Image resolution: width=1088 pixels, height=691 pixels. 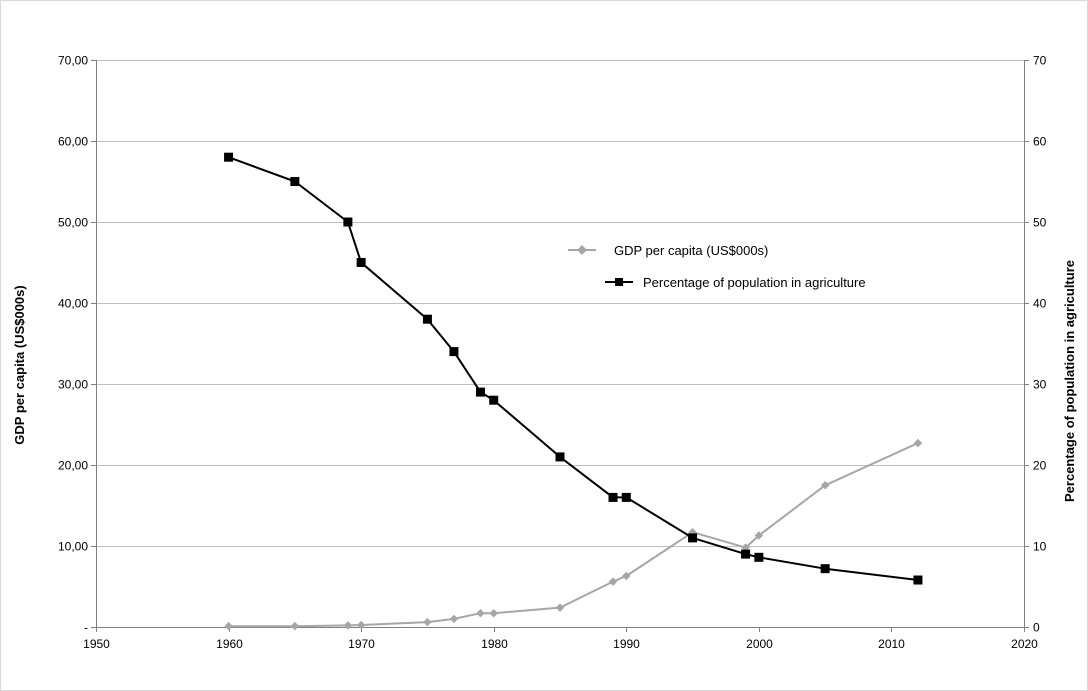 I want to click on y2-tick-label: 70, so click(x=1040, y=61).